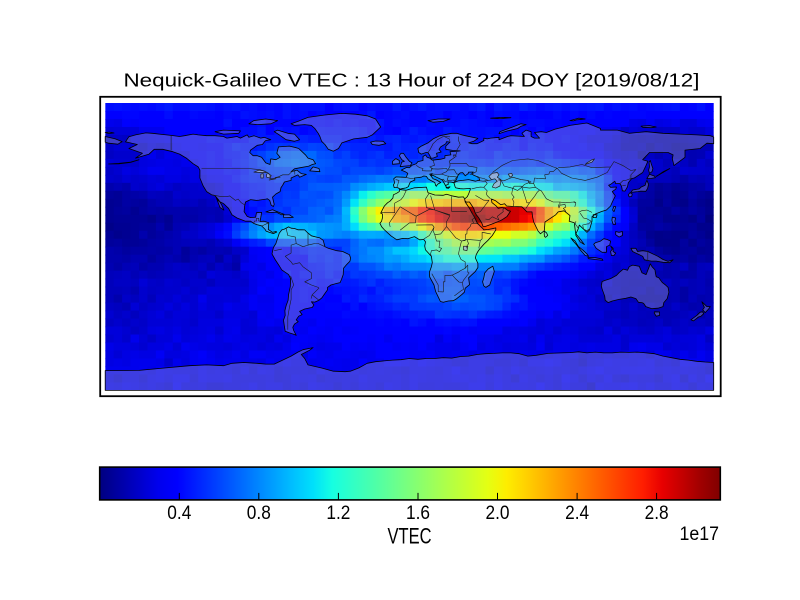  I want to click on svg-text: 0.4, so click(179, 513).